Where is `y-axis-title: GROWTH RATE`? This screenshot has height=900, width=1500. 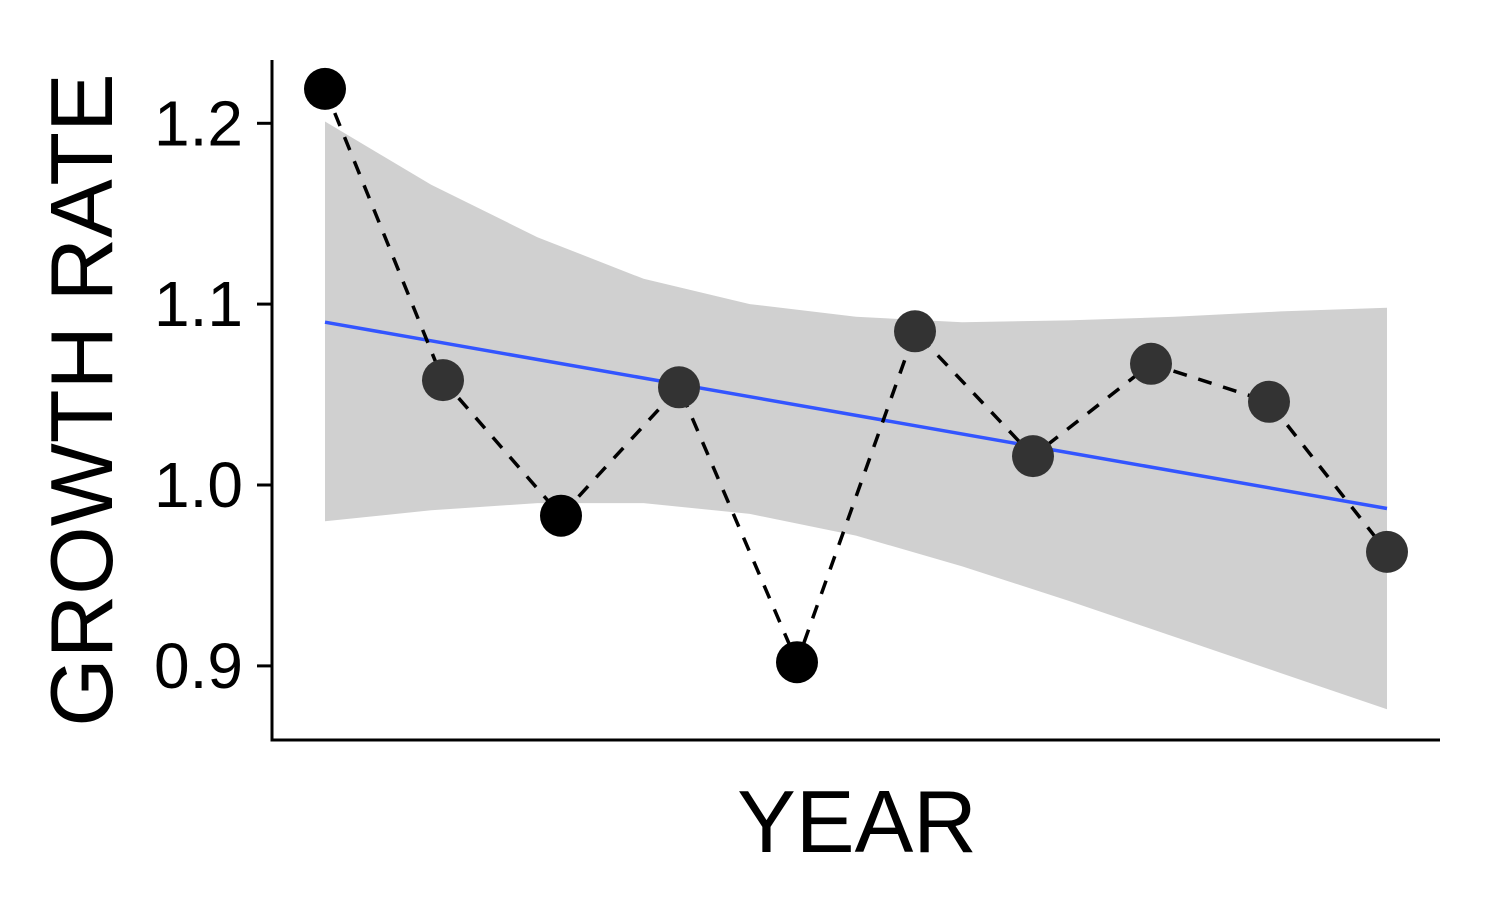 y-axis-title: GROWTH RATE is located at coordinates (81, 399).